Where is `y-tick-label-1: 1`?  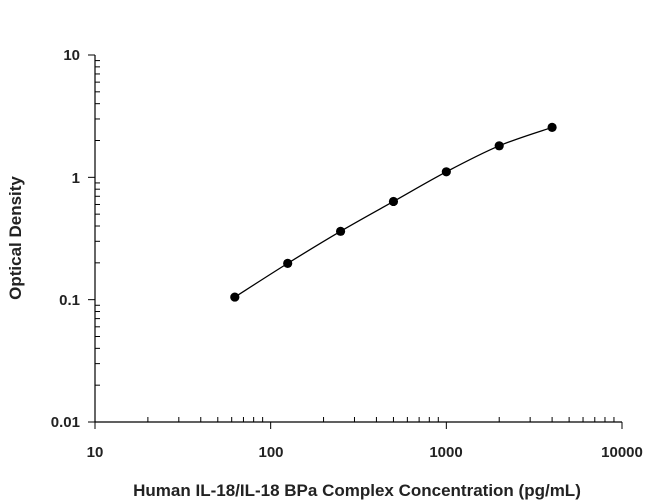
y-tick-label-1: 1 is located at coordinates (76, 178).